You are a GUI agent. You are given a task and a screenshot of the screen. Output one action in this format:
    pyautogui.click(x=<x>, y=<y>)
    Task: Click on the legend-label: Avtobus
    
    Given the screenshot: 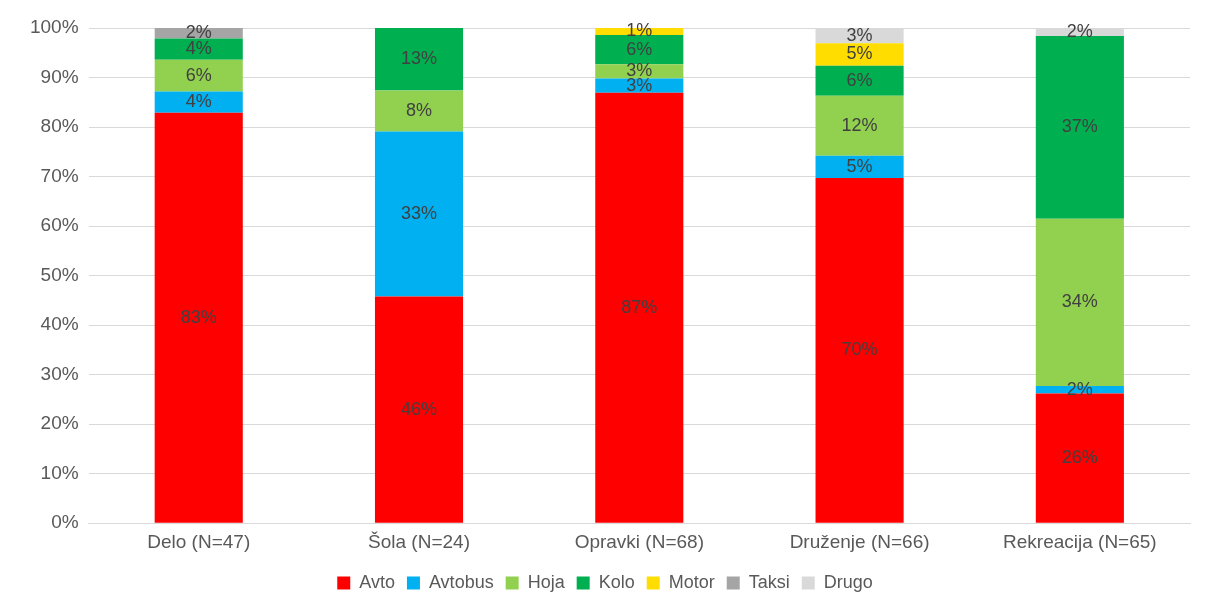 What is the action you would take?
    pyautogui.click(x=461, y=581)
    